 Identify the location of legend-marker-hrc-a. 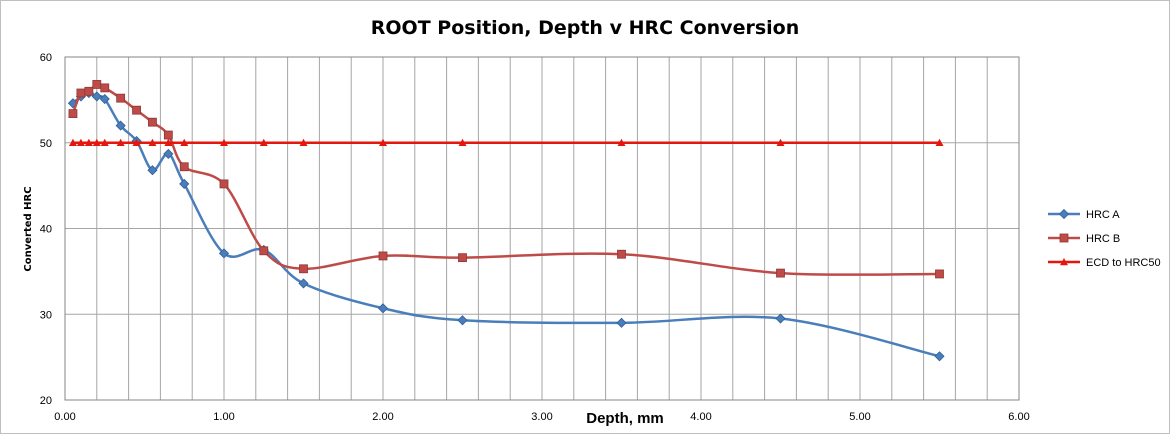
(1064, 214).